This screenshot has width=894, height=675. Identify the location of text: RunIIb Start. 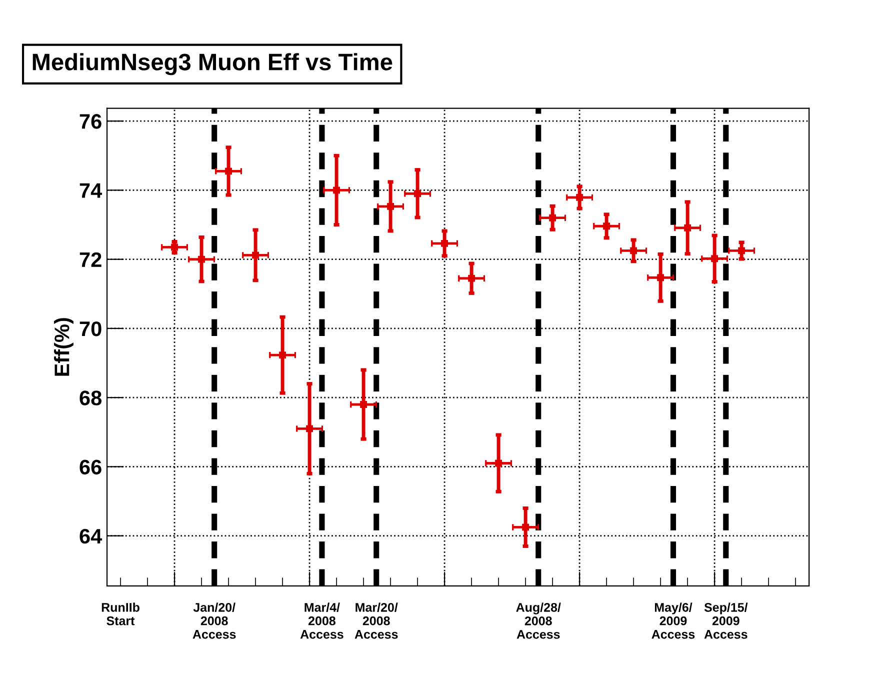
(121, 614).